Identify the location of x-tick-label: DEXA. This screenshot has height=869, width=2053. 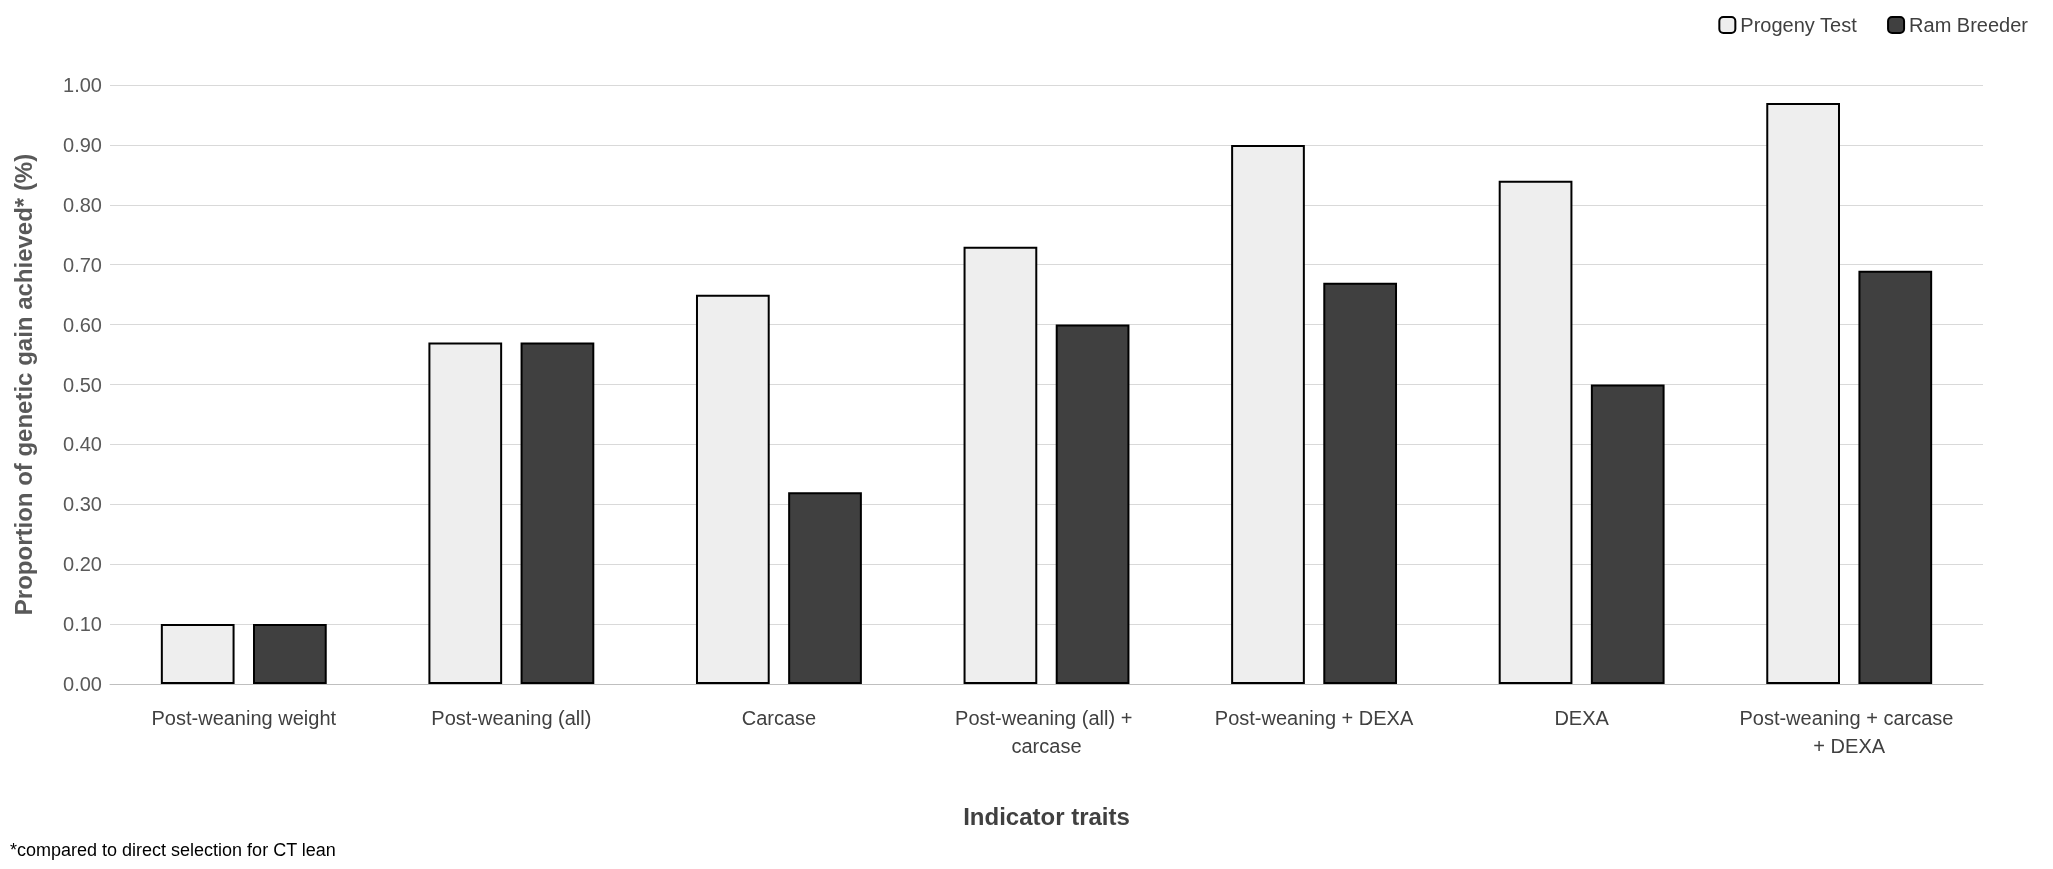
(1582, 718).